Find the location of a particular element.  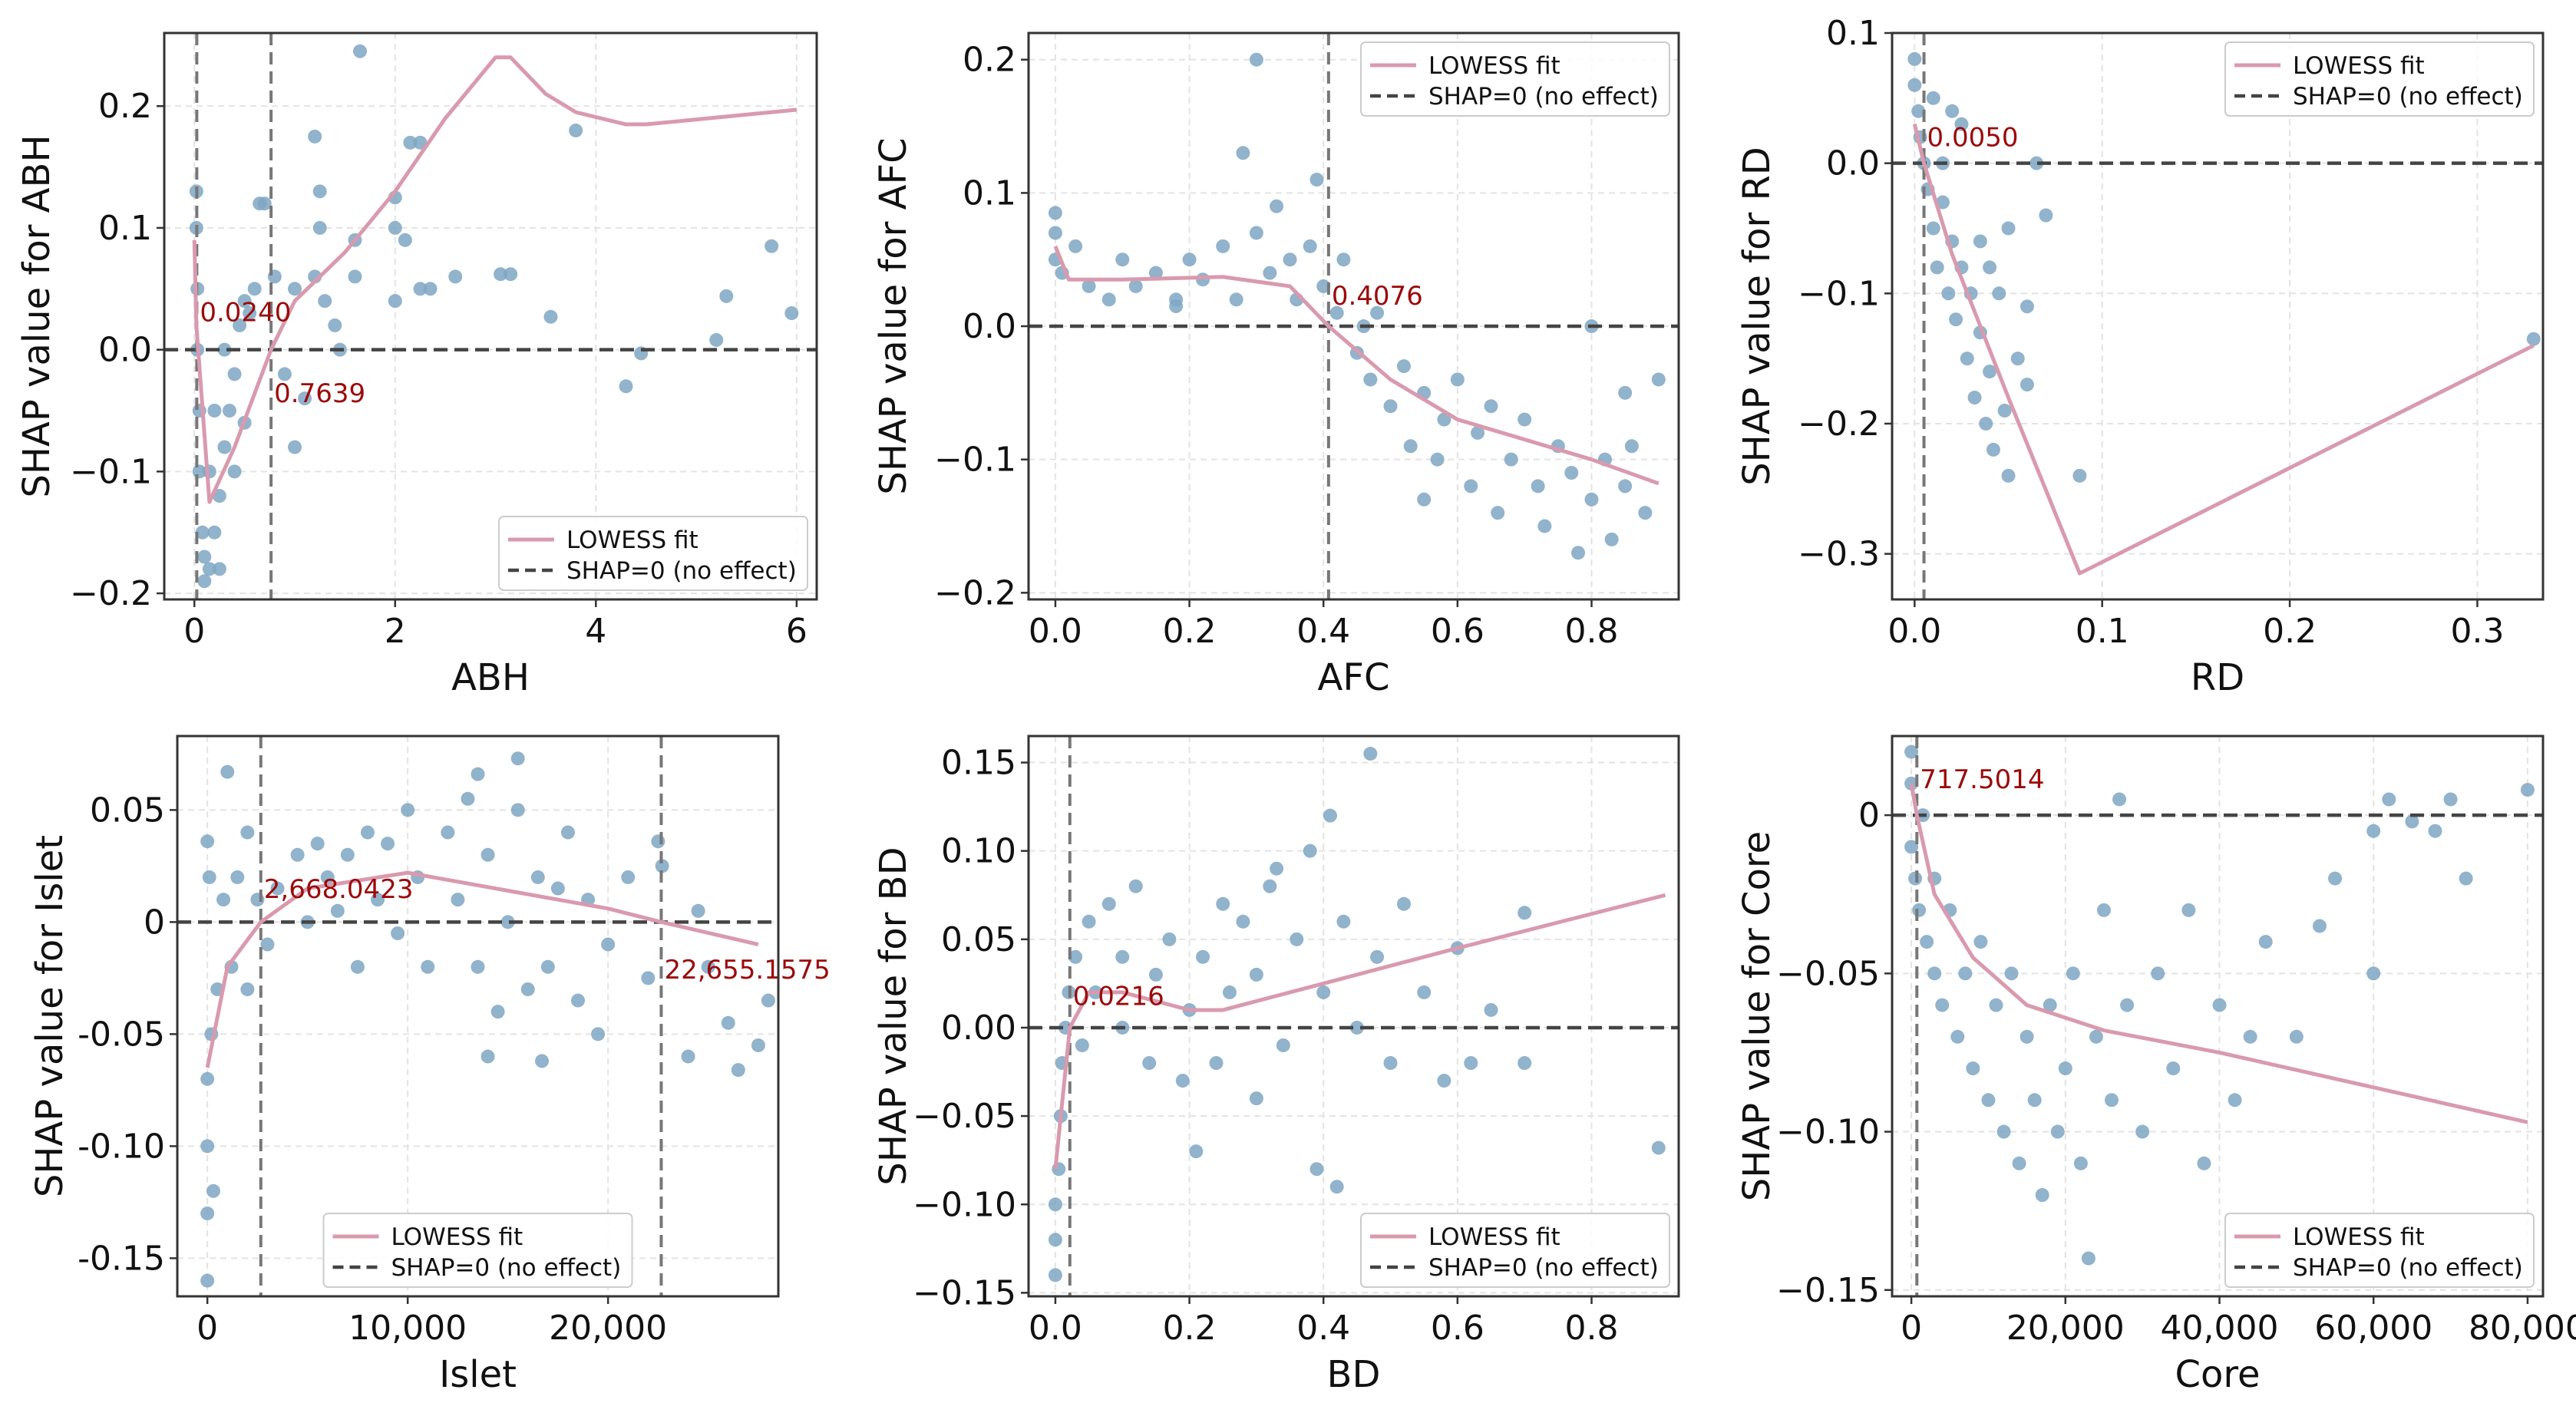

zero-crossing-annotation: 22,655.1575 is located at coordinates (747, 970).